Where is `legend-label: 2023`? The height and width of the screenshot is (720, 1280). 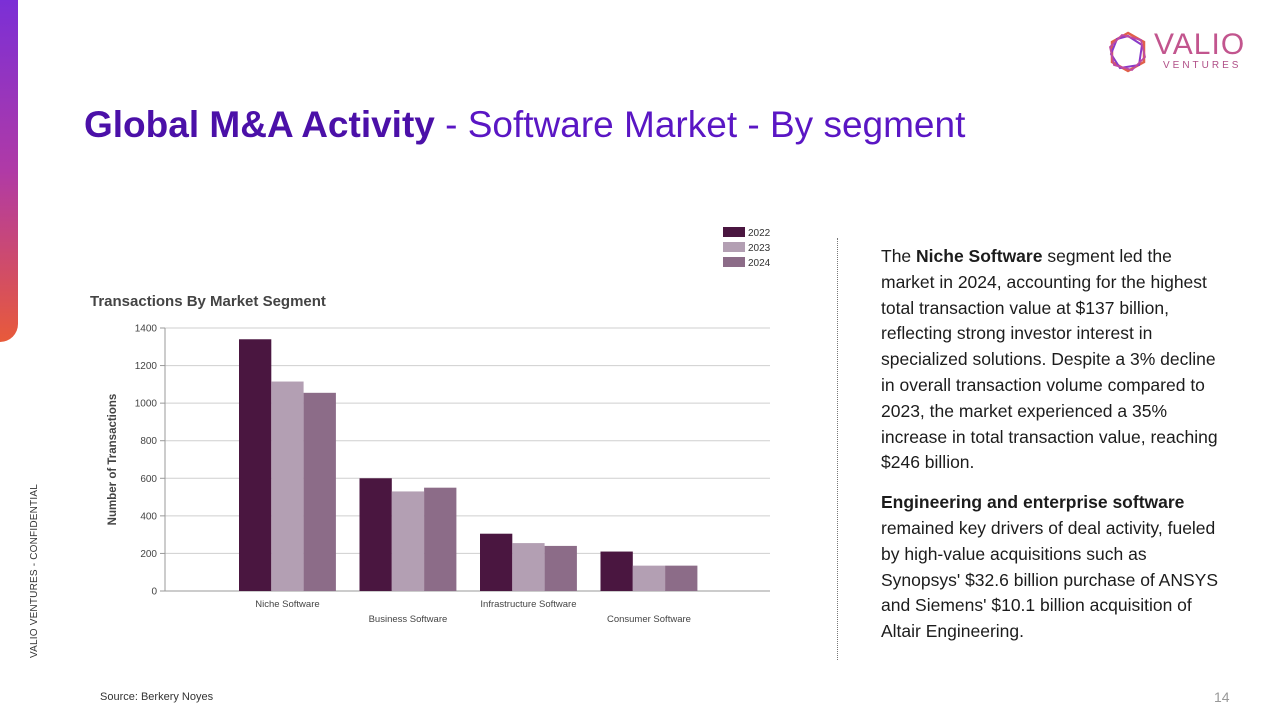
legend-label: 2023 is located at coordinates (759, 248).